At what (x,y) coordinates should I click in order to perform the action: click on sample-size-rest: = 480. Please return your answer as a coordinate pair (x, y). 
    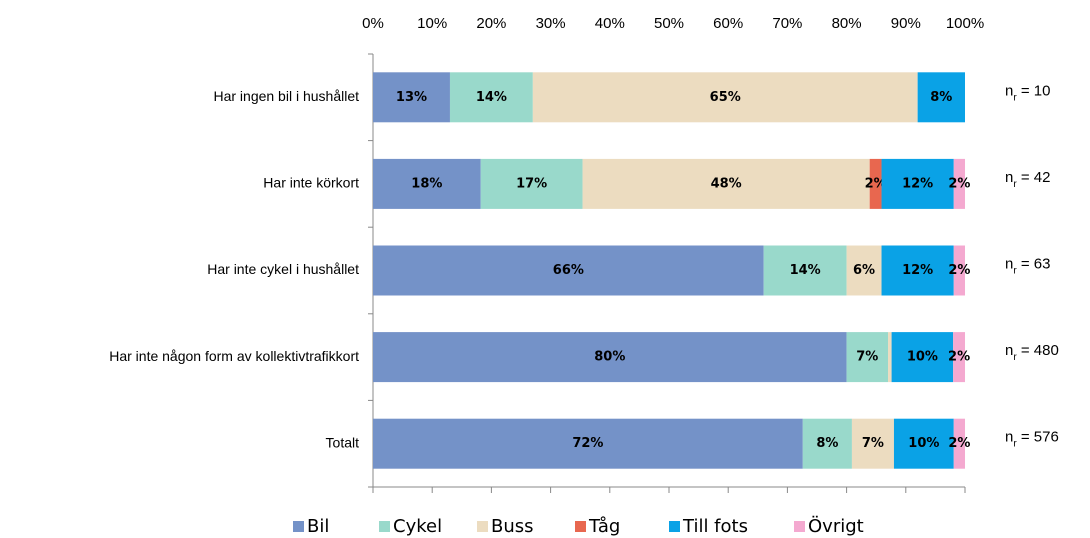
    Looking at the image, I should click on (1038, 350).